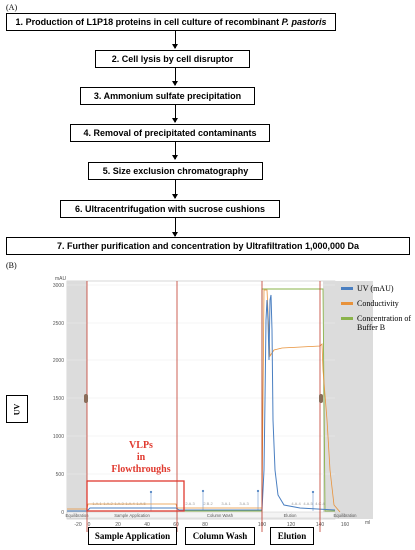 Image resolution: width=415 pixels, height=550 pixels. I want to click on y-tick-label: 0, so click(62, 513).